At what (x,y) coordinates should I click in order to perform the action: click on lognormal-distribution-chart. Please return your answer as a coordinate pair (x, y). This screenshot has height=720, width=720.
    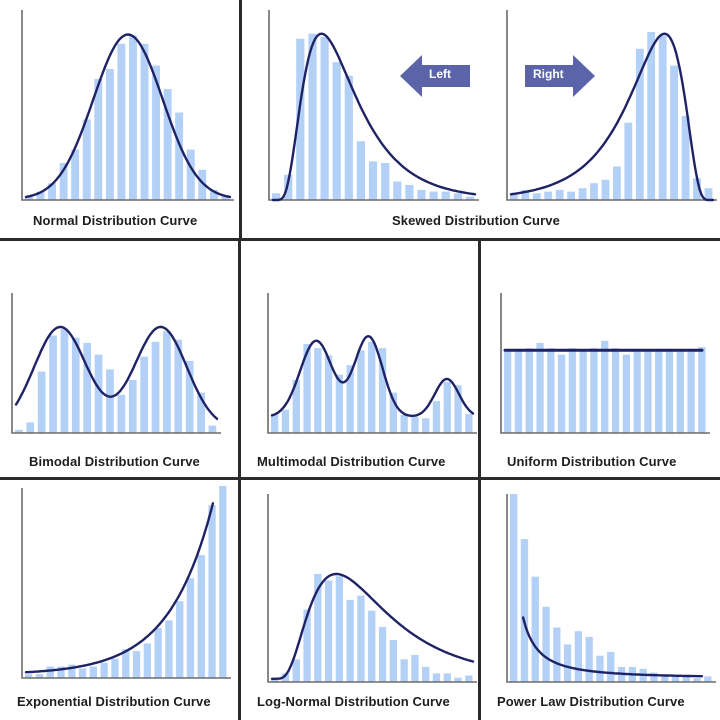
    Looking at the image, I should click on (372, 588).